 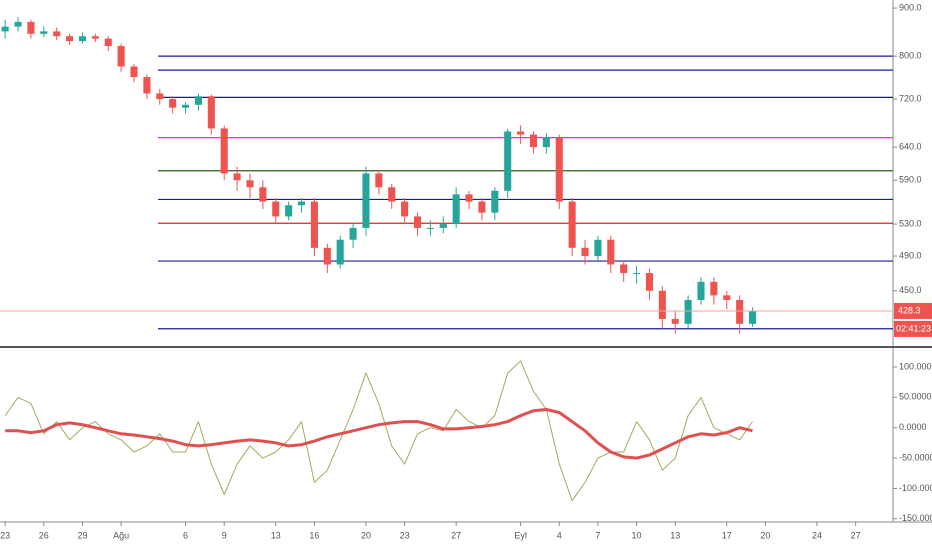 I want to click on y-tick-label: 900.0, so click(x=910, y=7).